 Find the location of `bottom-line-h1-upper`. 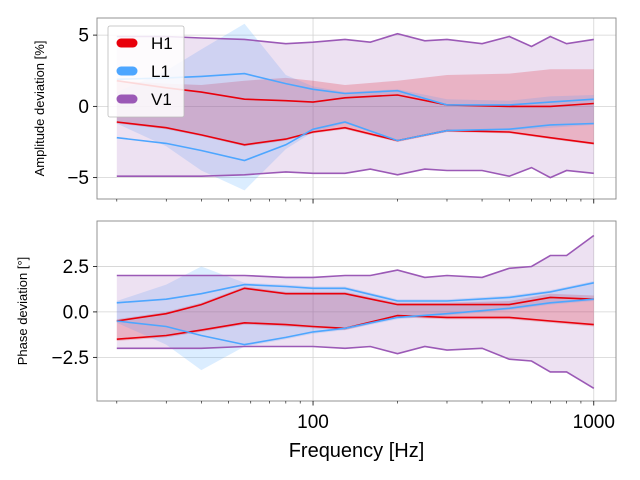

bottom-line-h1-upper is located at coordinates (355, 304).